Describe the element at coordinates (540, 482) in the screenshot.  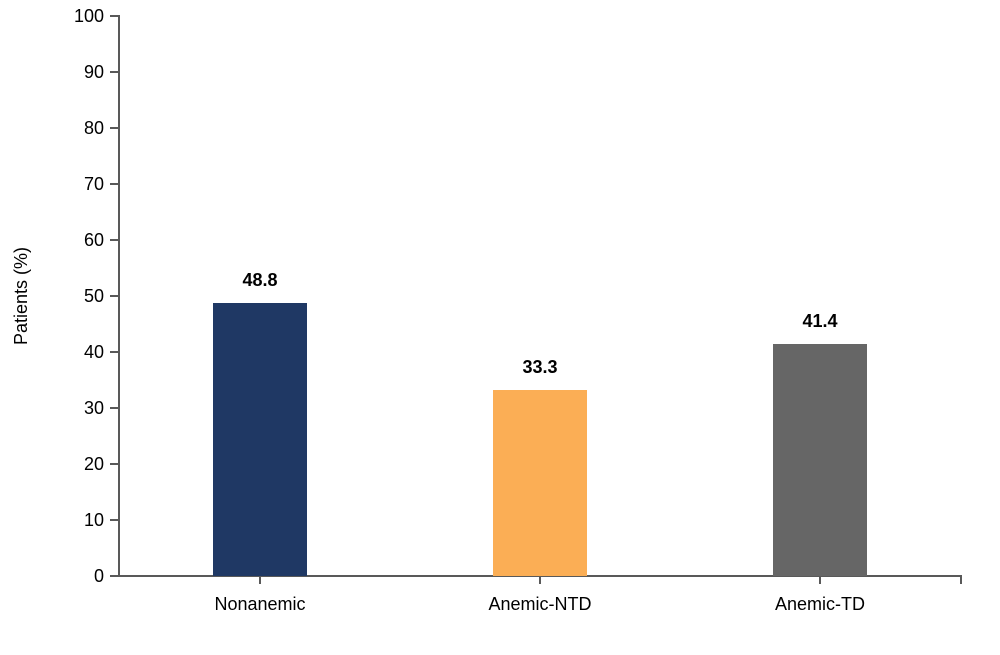
I see `bar-anemic-ntd` at that location.